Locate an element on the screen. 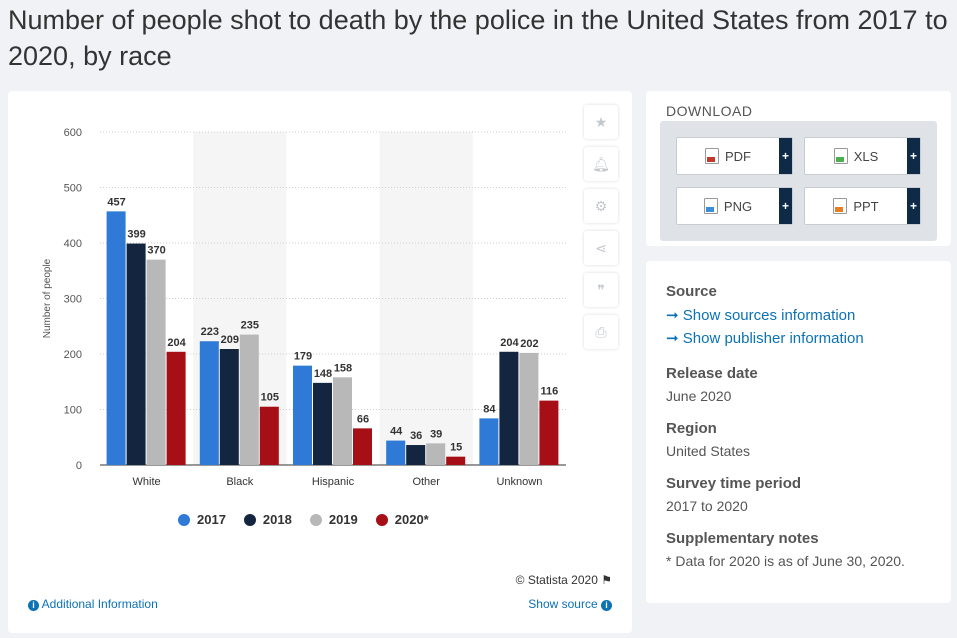 The height and width of the screenshot is (638, 957). x-tick-label: Other is located at coordinates (426, 482).